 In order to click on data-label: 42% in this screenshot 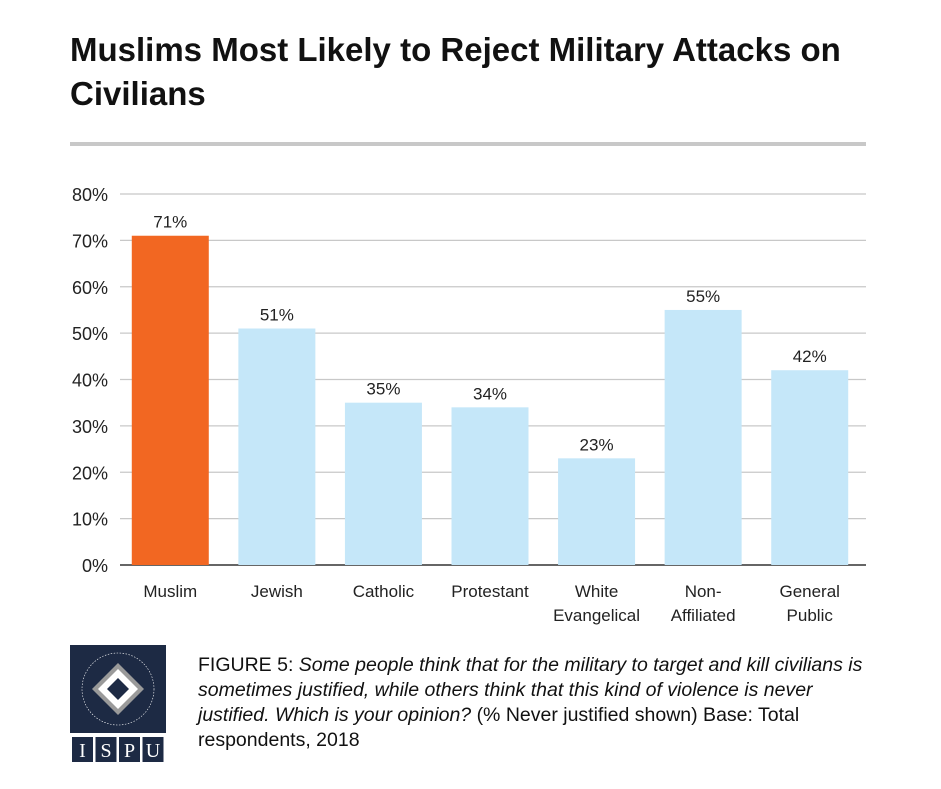, I will do `click(810, 356)`.